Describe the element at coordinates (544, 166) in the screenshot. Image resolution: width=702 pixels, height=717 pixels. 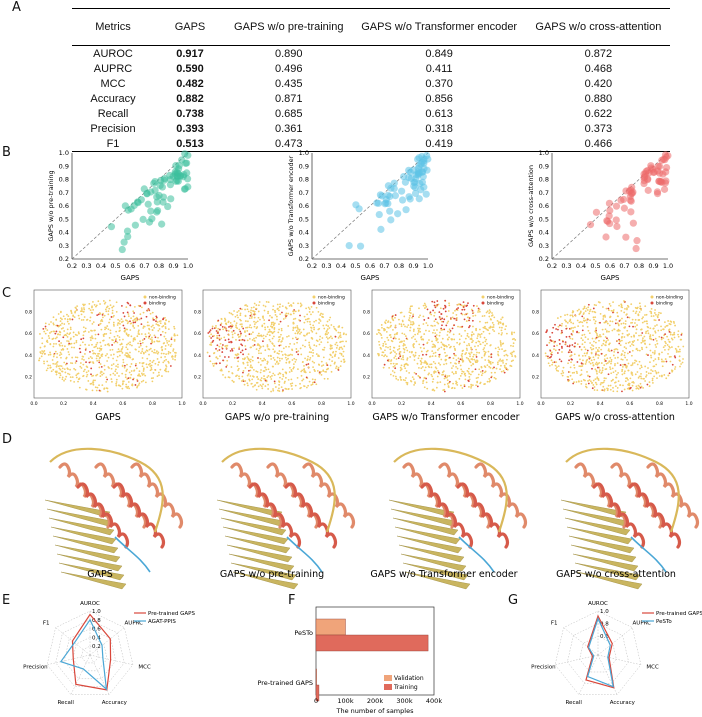
I see `y-tick-label: 0.9` at that location.